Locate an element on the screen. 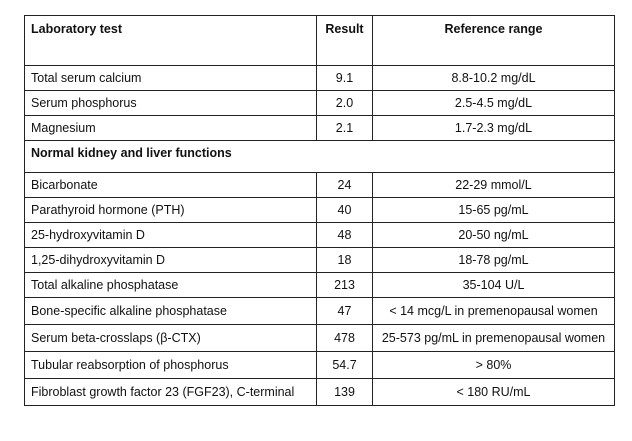  table-cell: 40 is located at coordinates (344, 210).